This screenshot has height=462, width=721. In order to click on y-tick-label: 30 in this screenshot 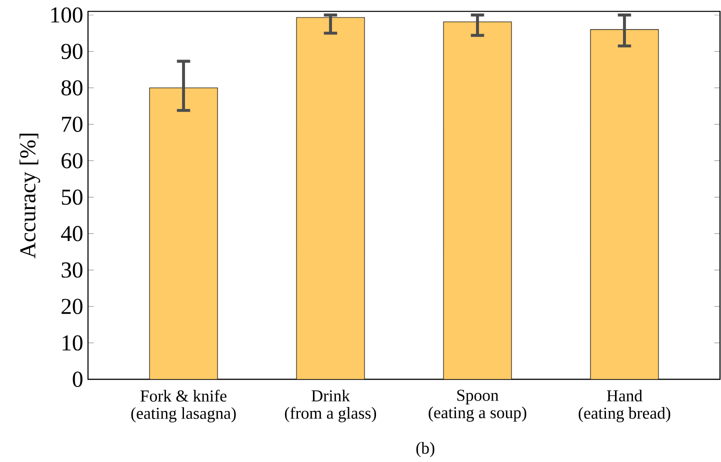, I will do `click(72, 270)`.